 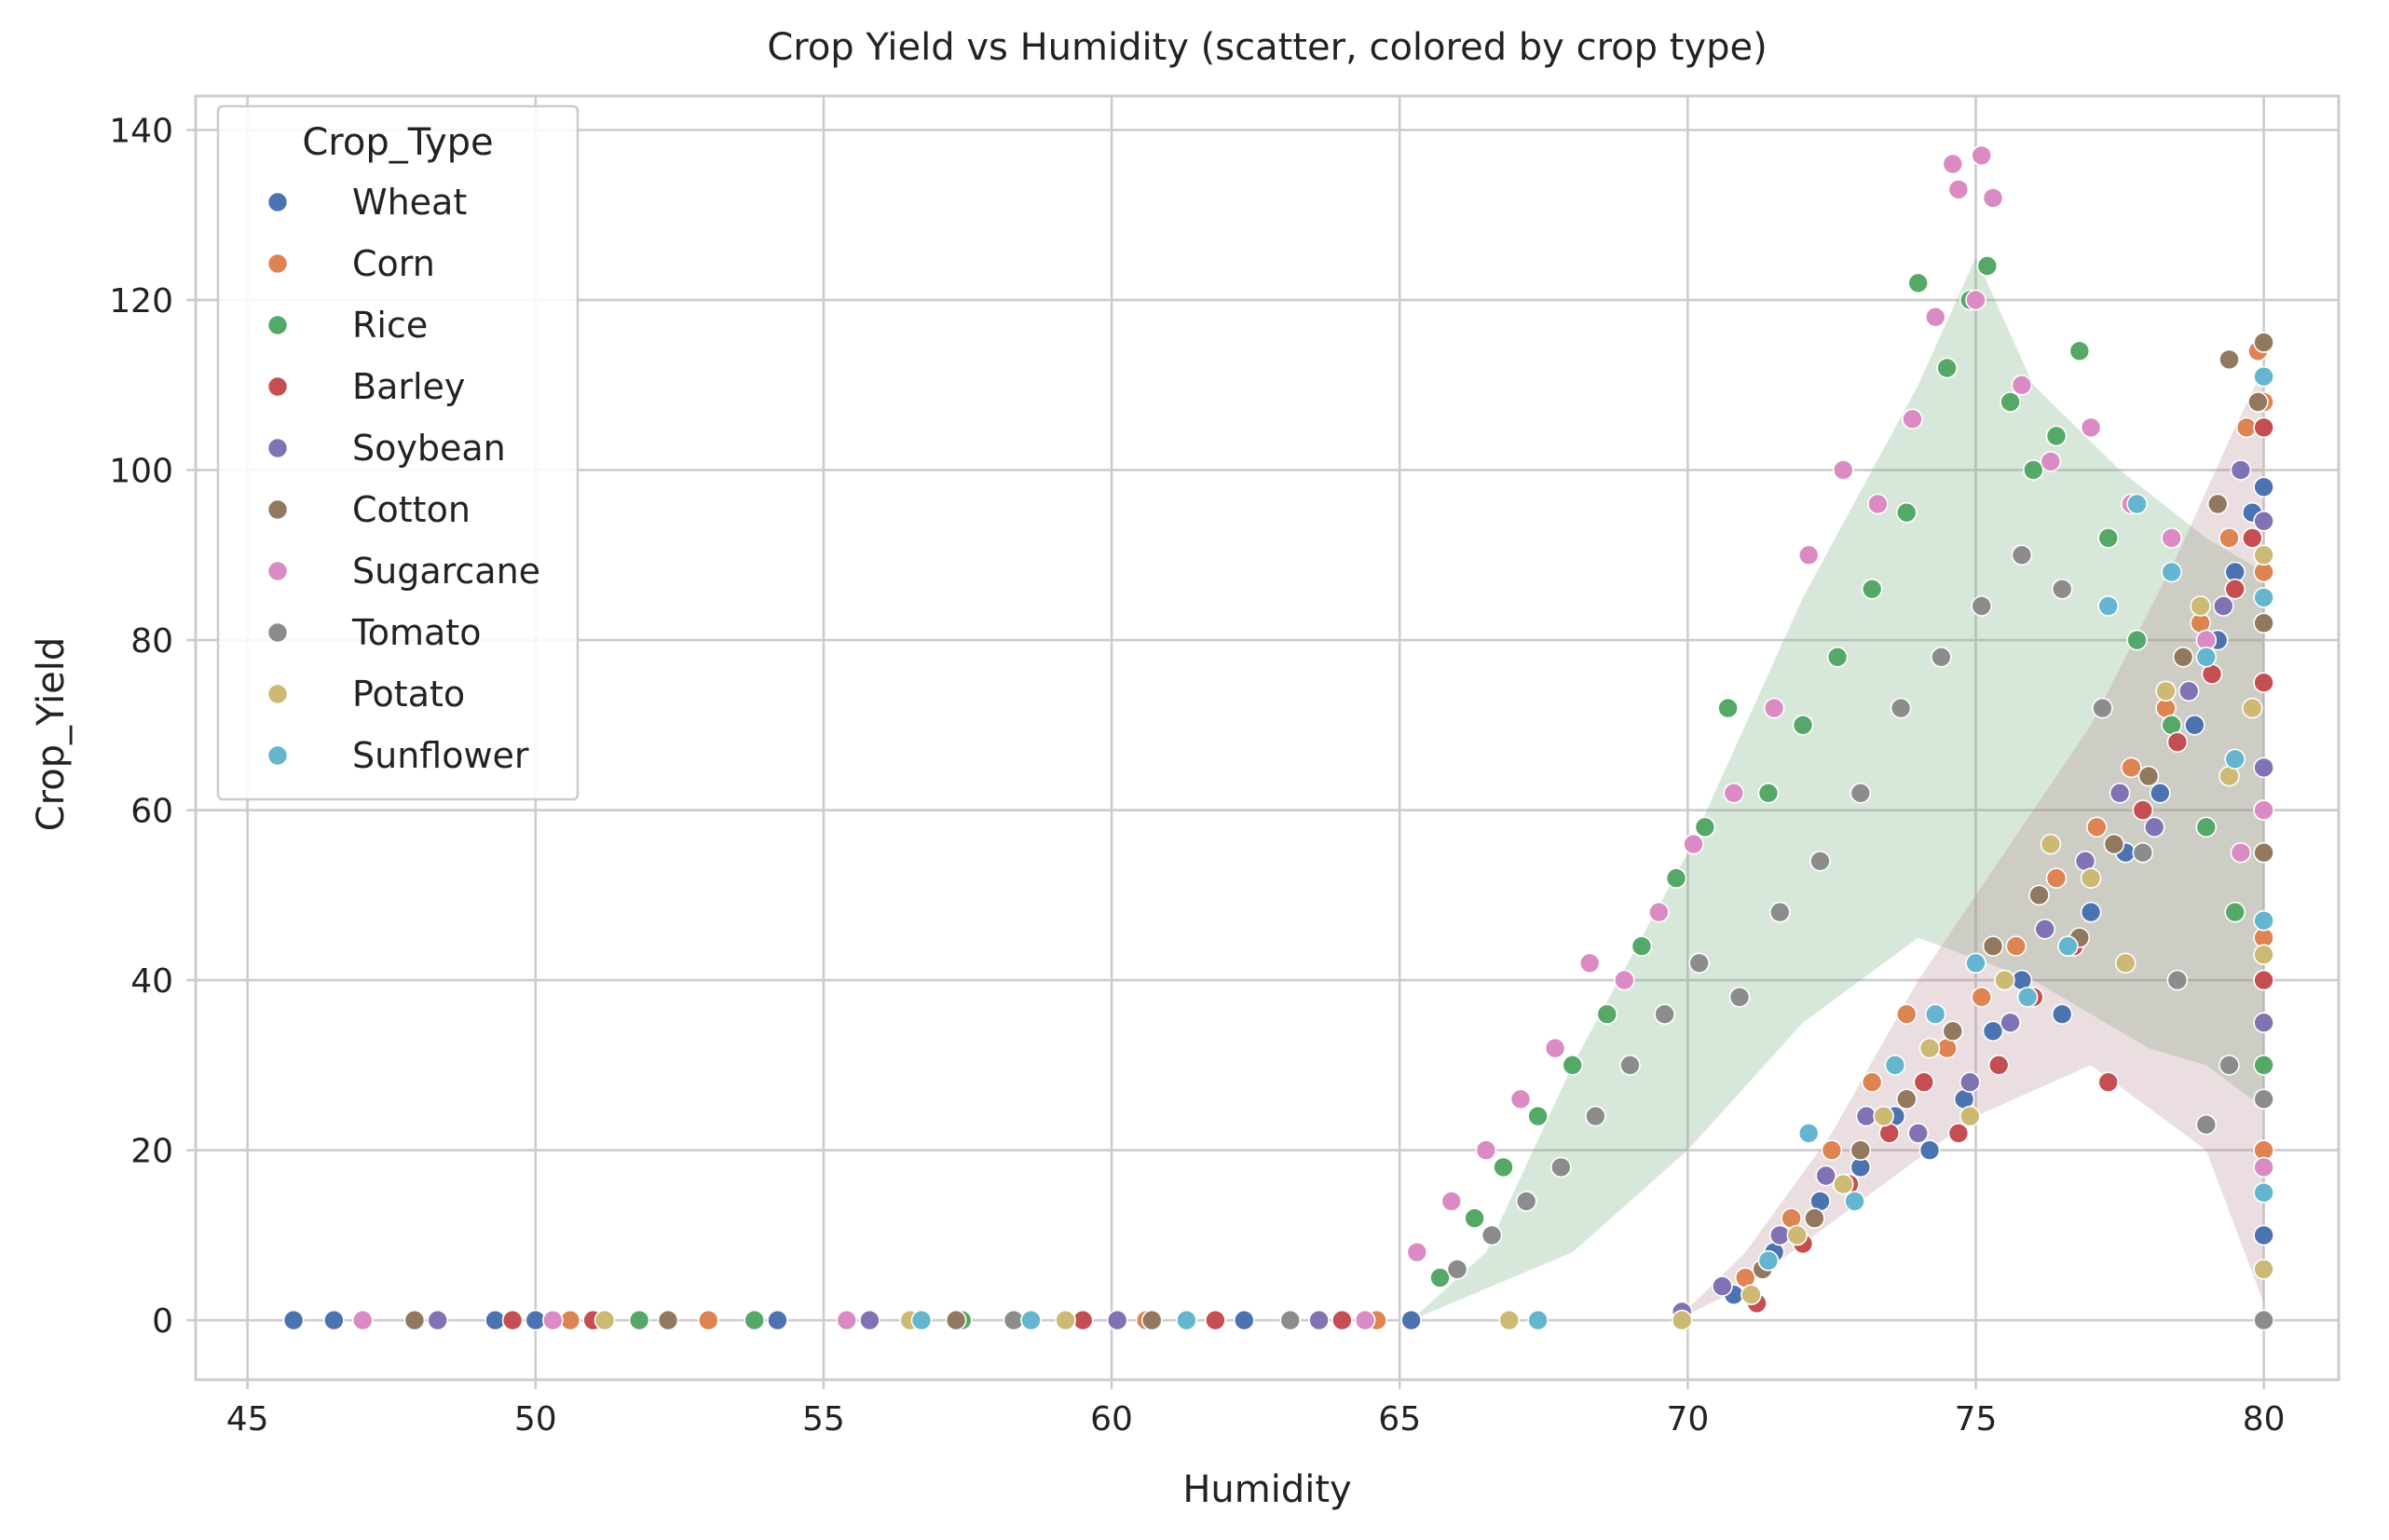 I want to click on y-tick-label: 120, so click(x=141, y=301).